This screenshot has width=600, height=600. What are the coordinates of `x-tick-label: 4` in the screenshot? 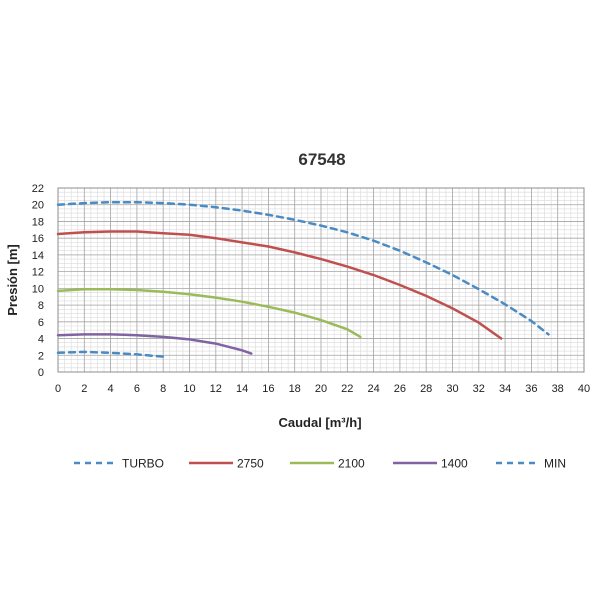 It's located at (111, 389).